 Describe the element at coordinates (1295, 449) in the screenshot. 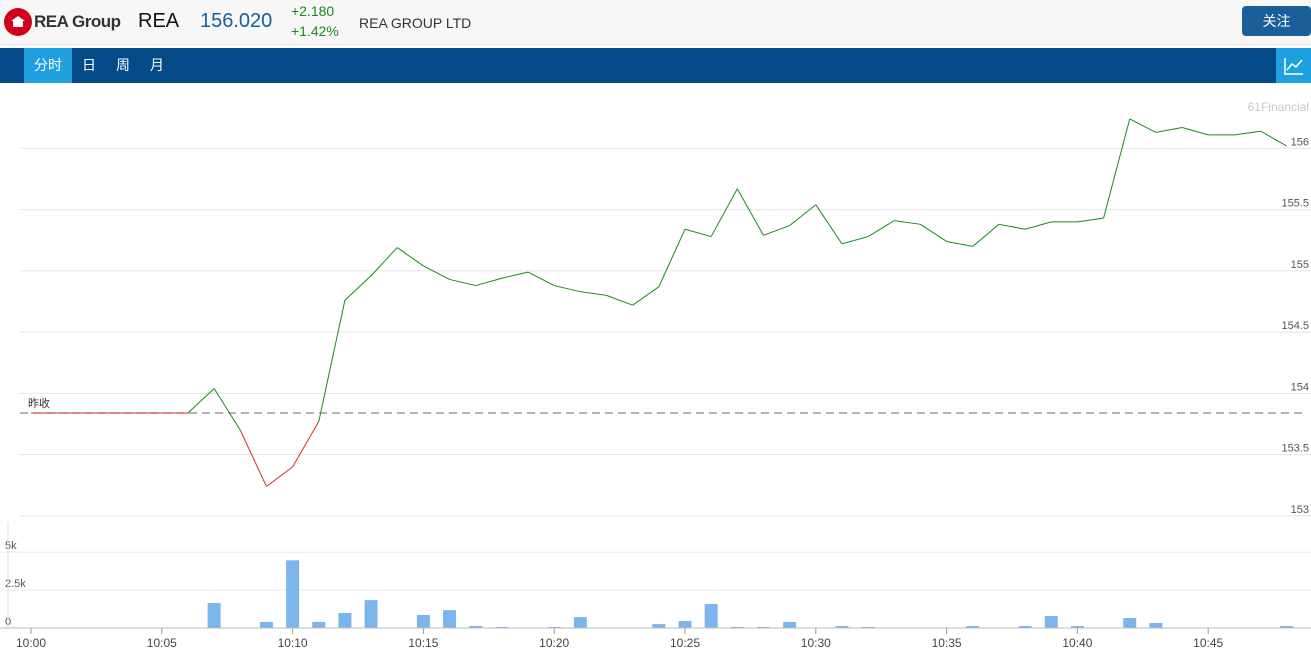

I see `y-tick-label: 153.5` at that location.